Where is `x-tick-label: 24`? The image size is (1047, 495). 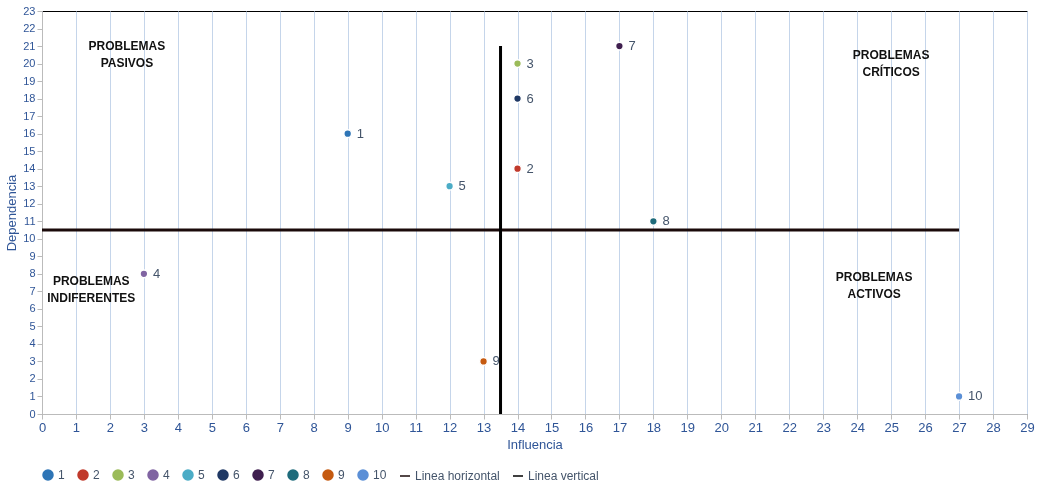
x-tick-label: 24 is located at coordinates (857, 427).